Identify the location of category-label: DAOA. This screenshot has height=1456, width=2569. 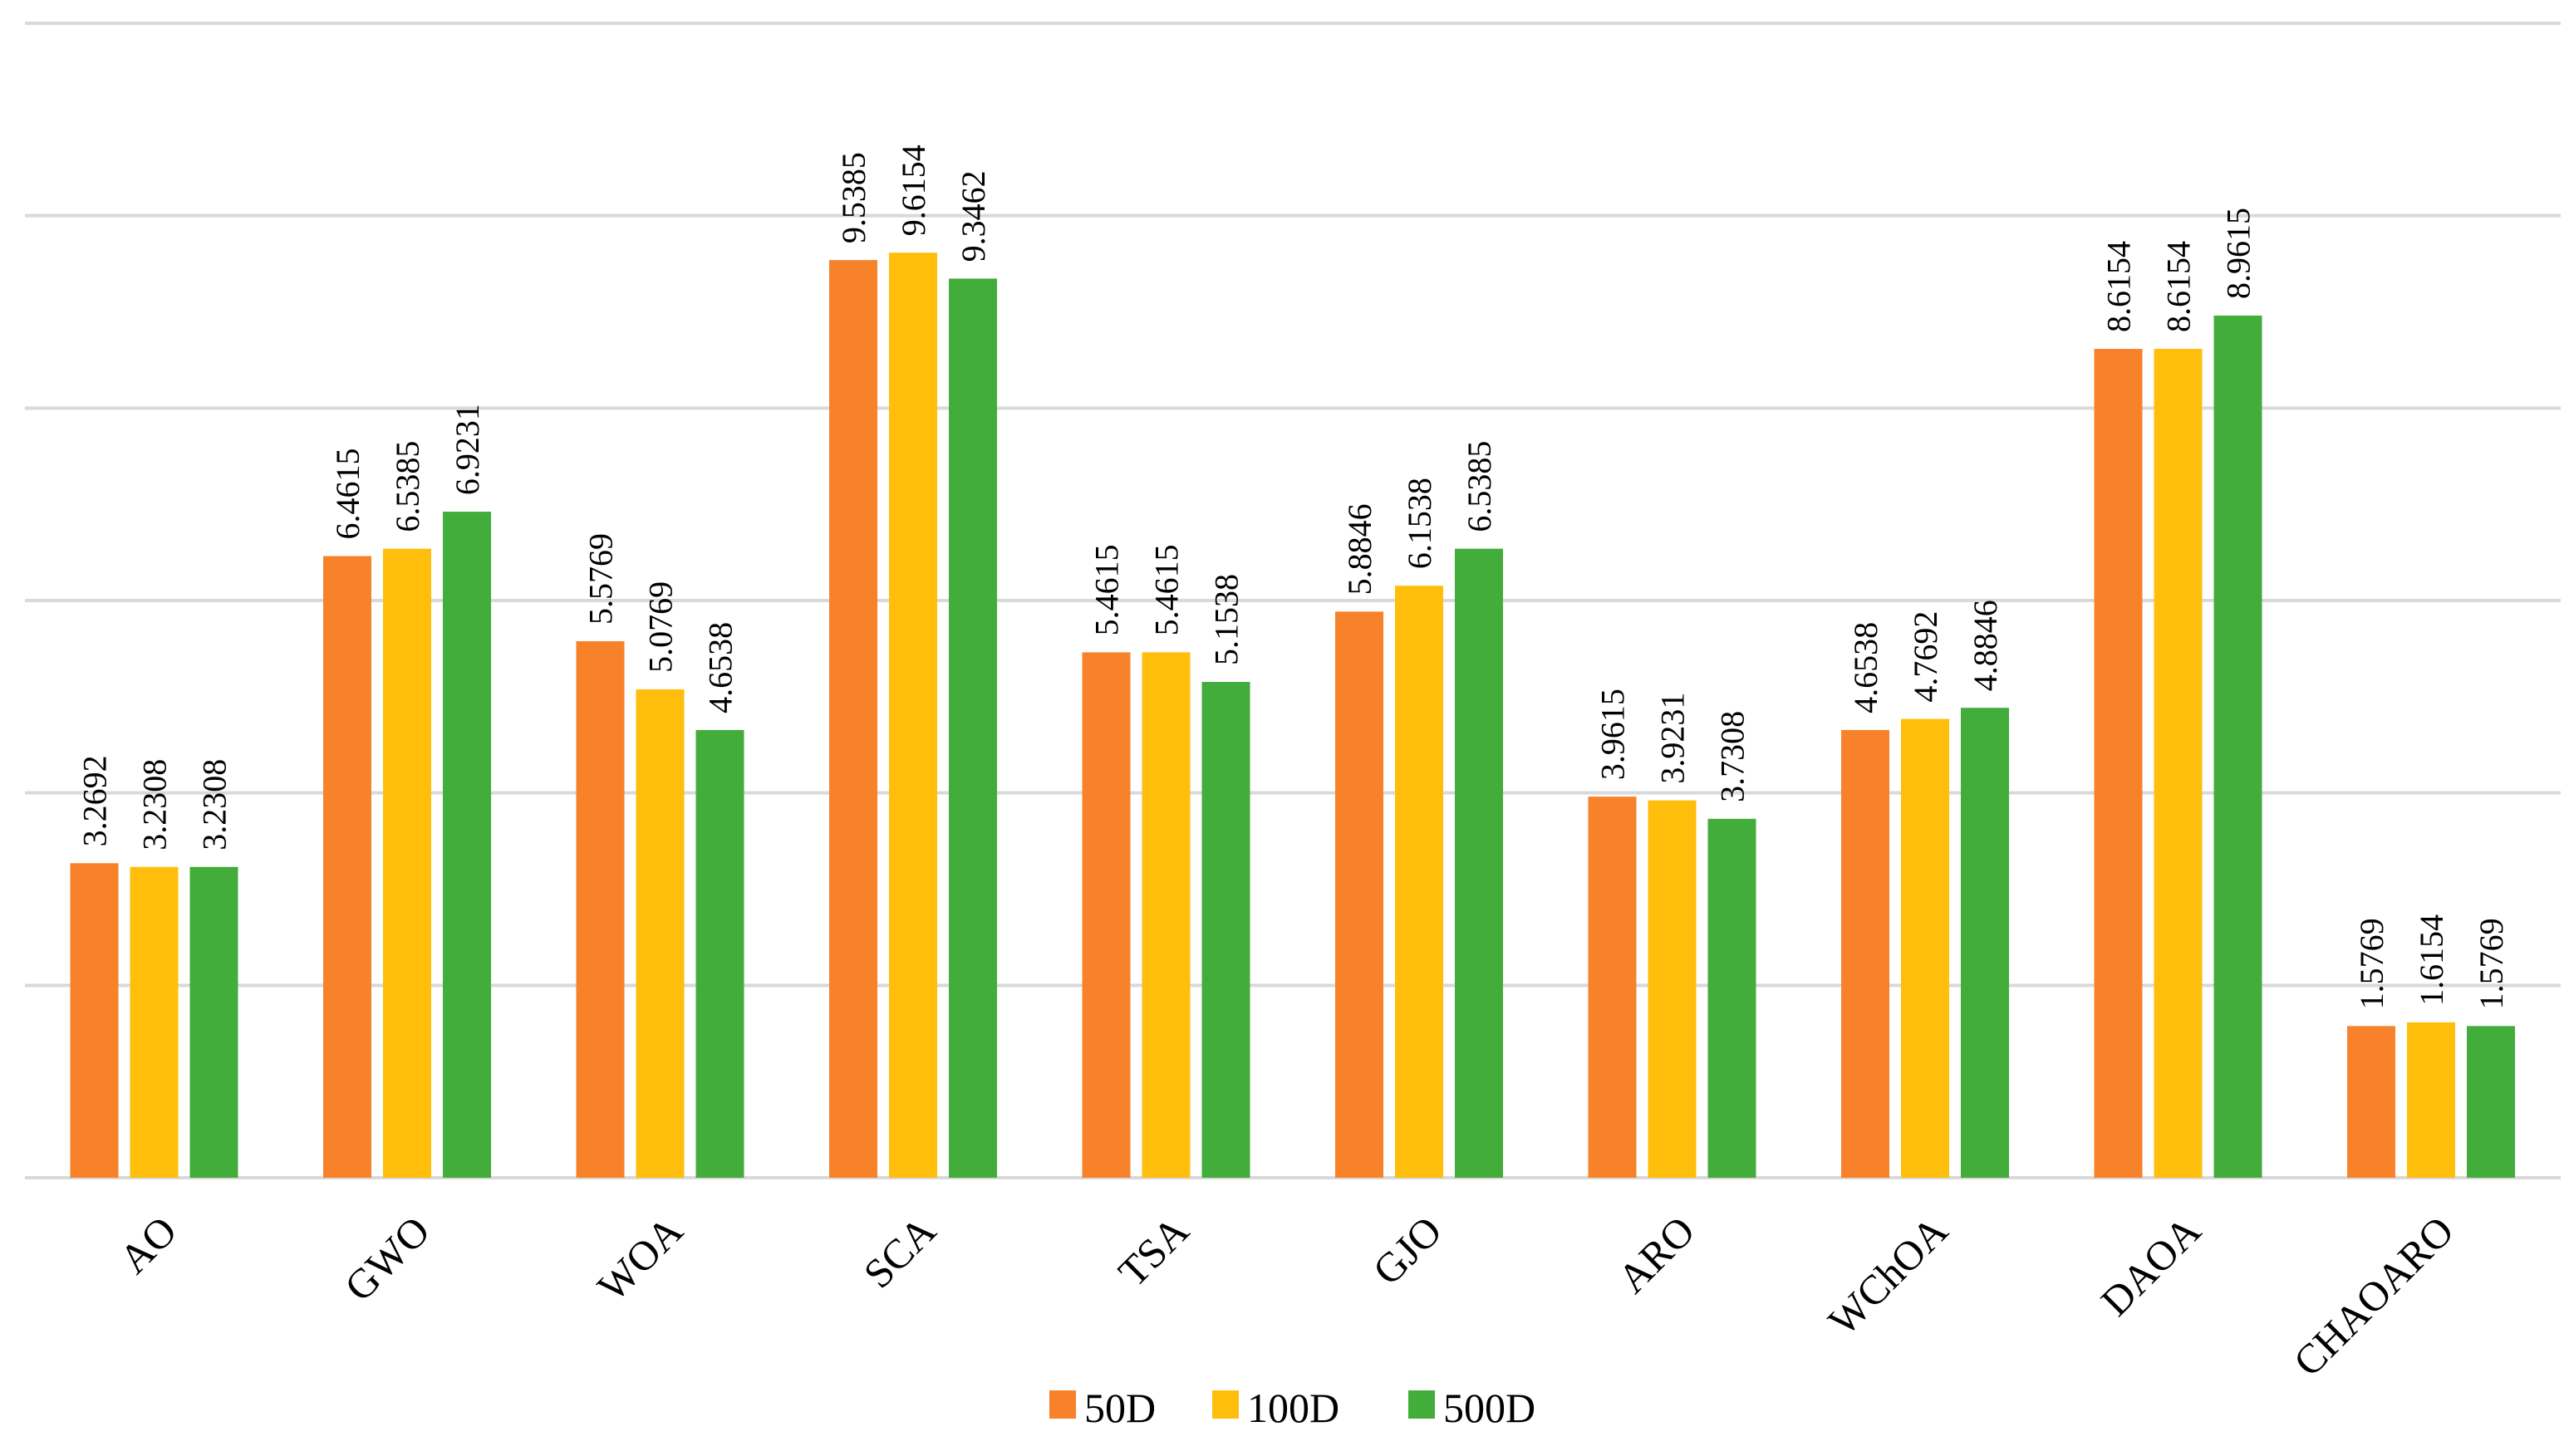
(2151, 1266).